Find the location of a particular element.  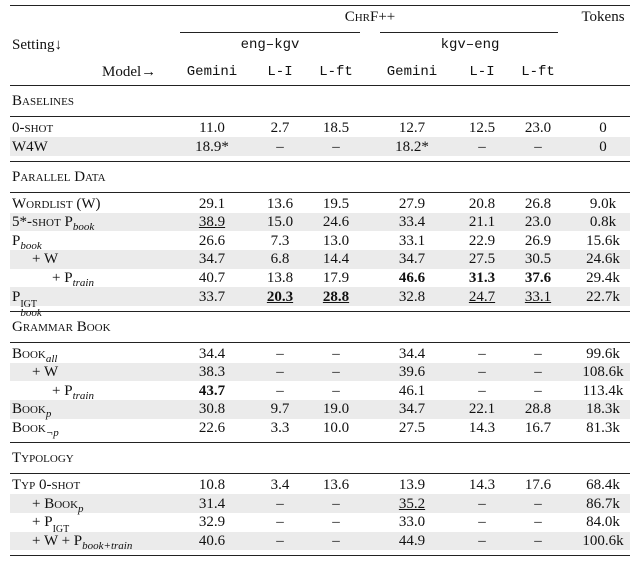

section-title: Typology is located at coordinates (43, 458).